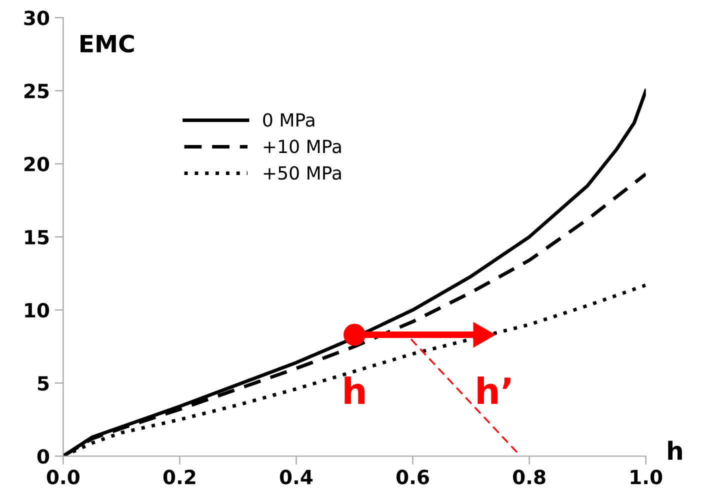  What do you see at coordinates (63, 477) in the screenshot?
I see `x-tick-label: 0.0` at bounding box center [63, 477].